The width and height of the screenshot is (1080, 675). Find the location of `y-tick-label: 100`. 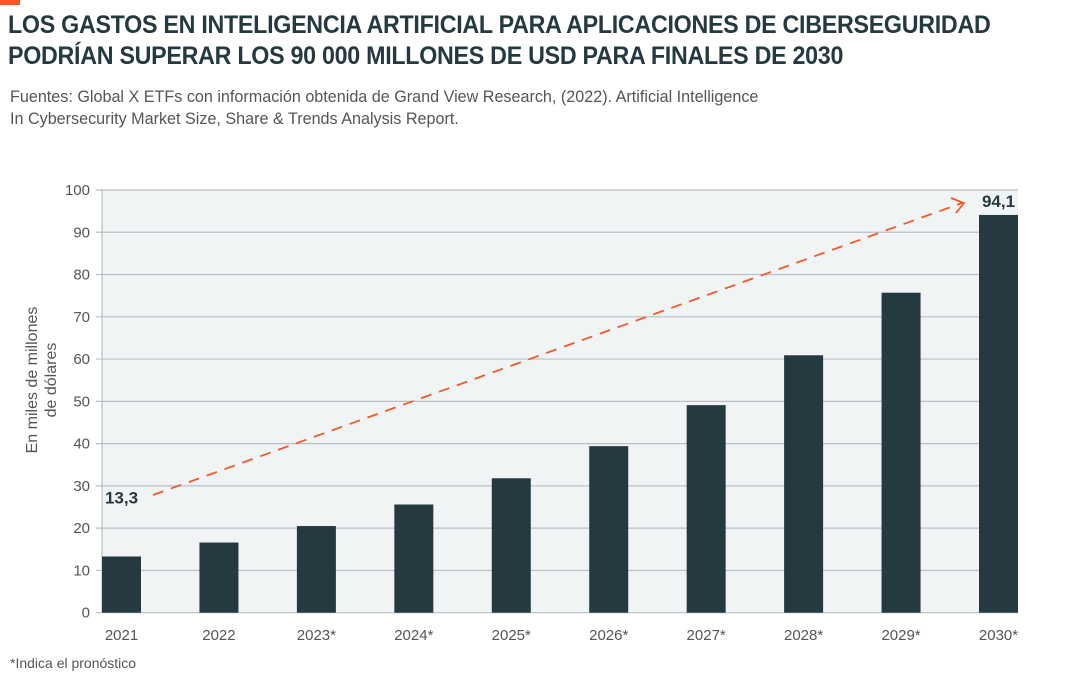

y-tick-label: 100 is located at coordinates (77, 190).